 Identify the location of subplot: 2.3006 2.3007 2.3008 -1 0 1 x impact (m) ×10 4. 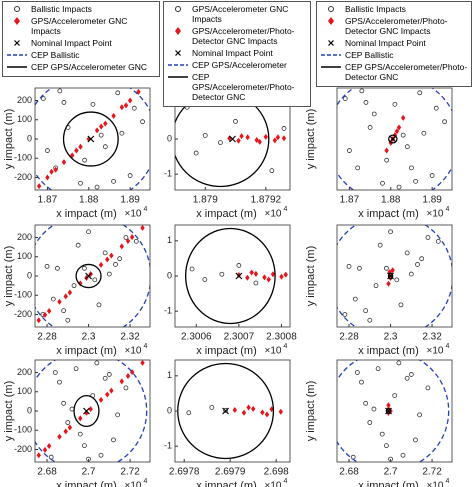
(230, 290).